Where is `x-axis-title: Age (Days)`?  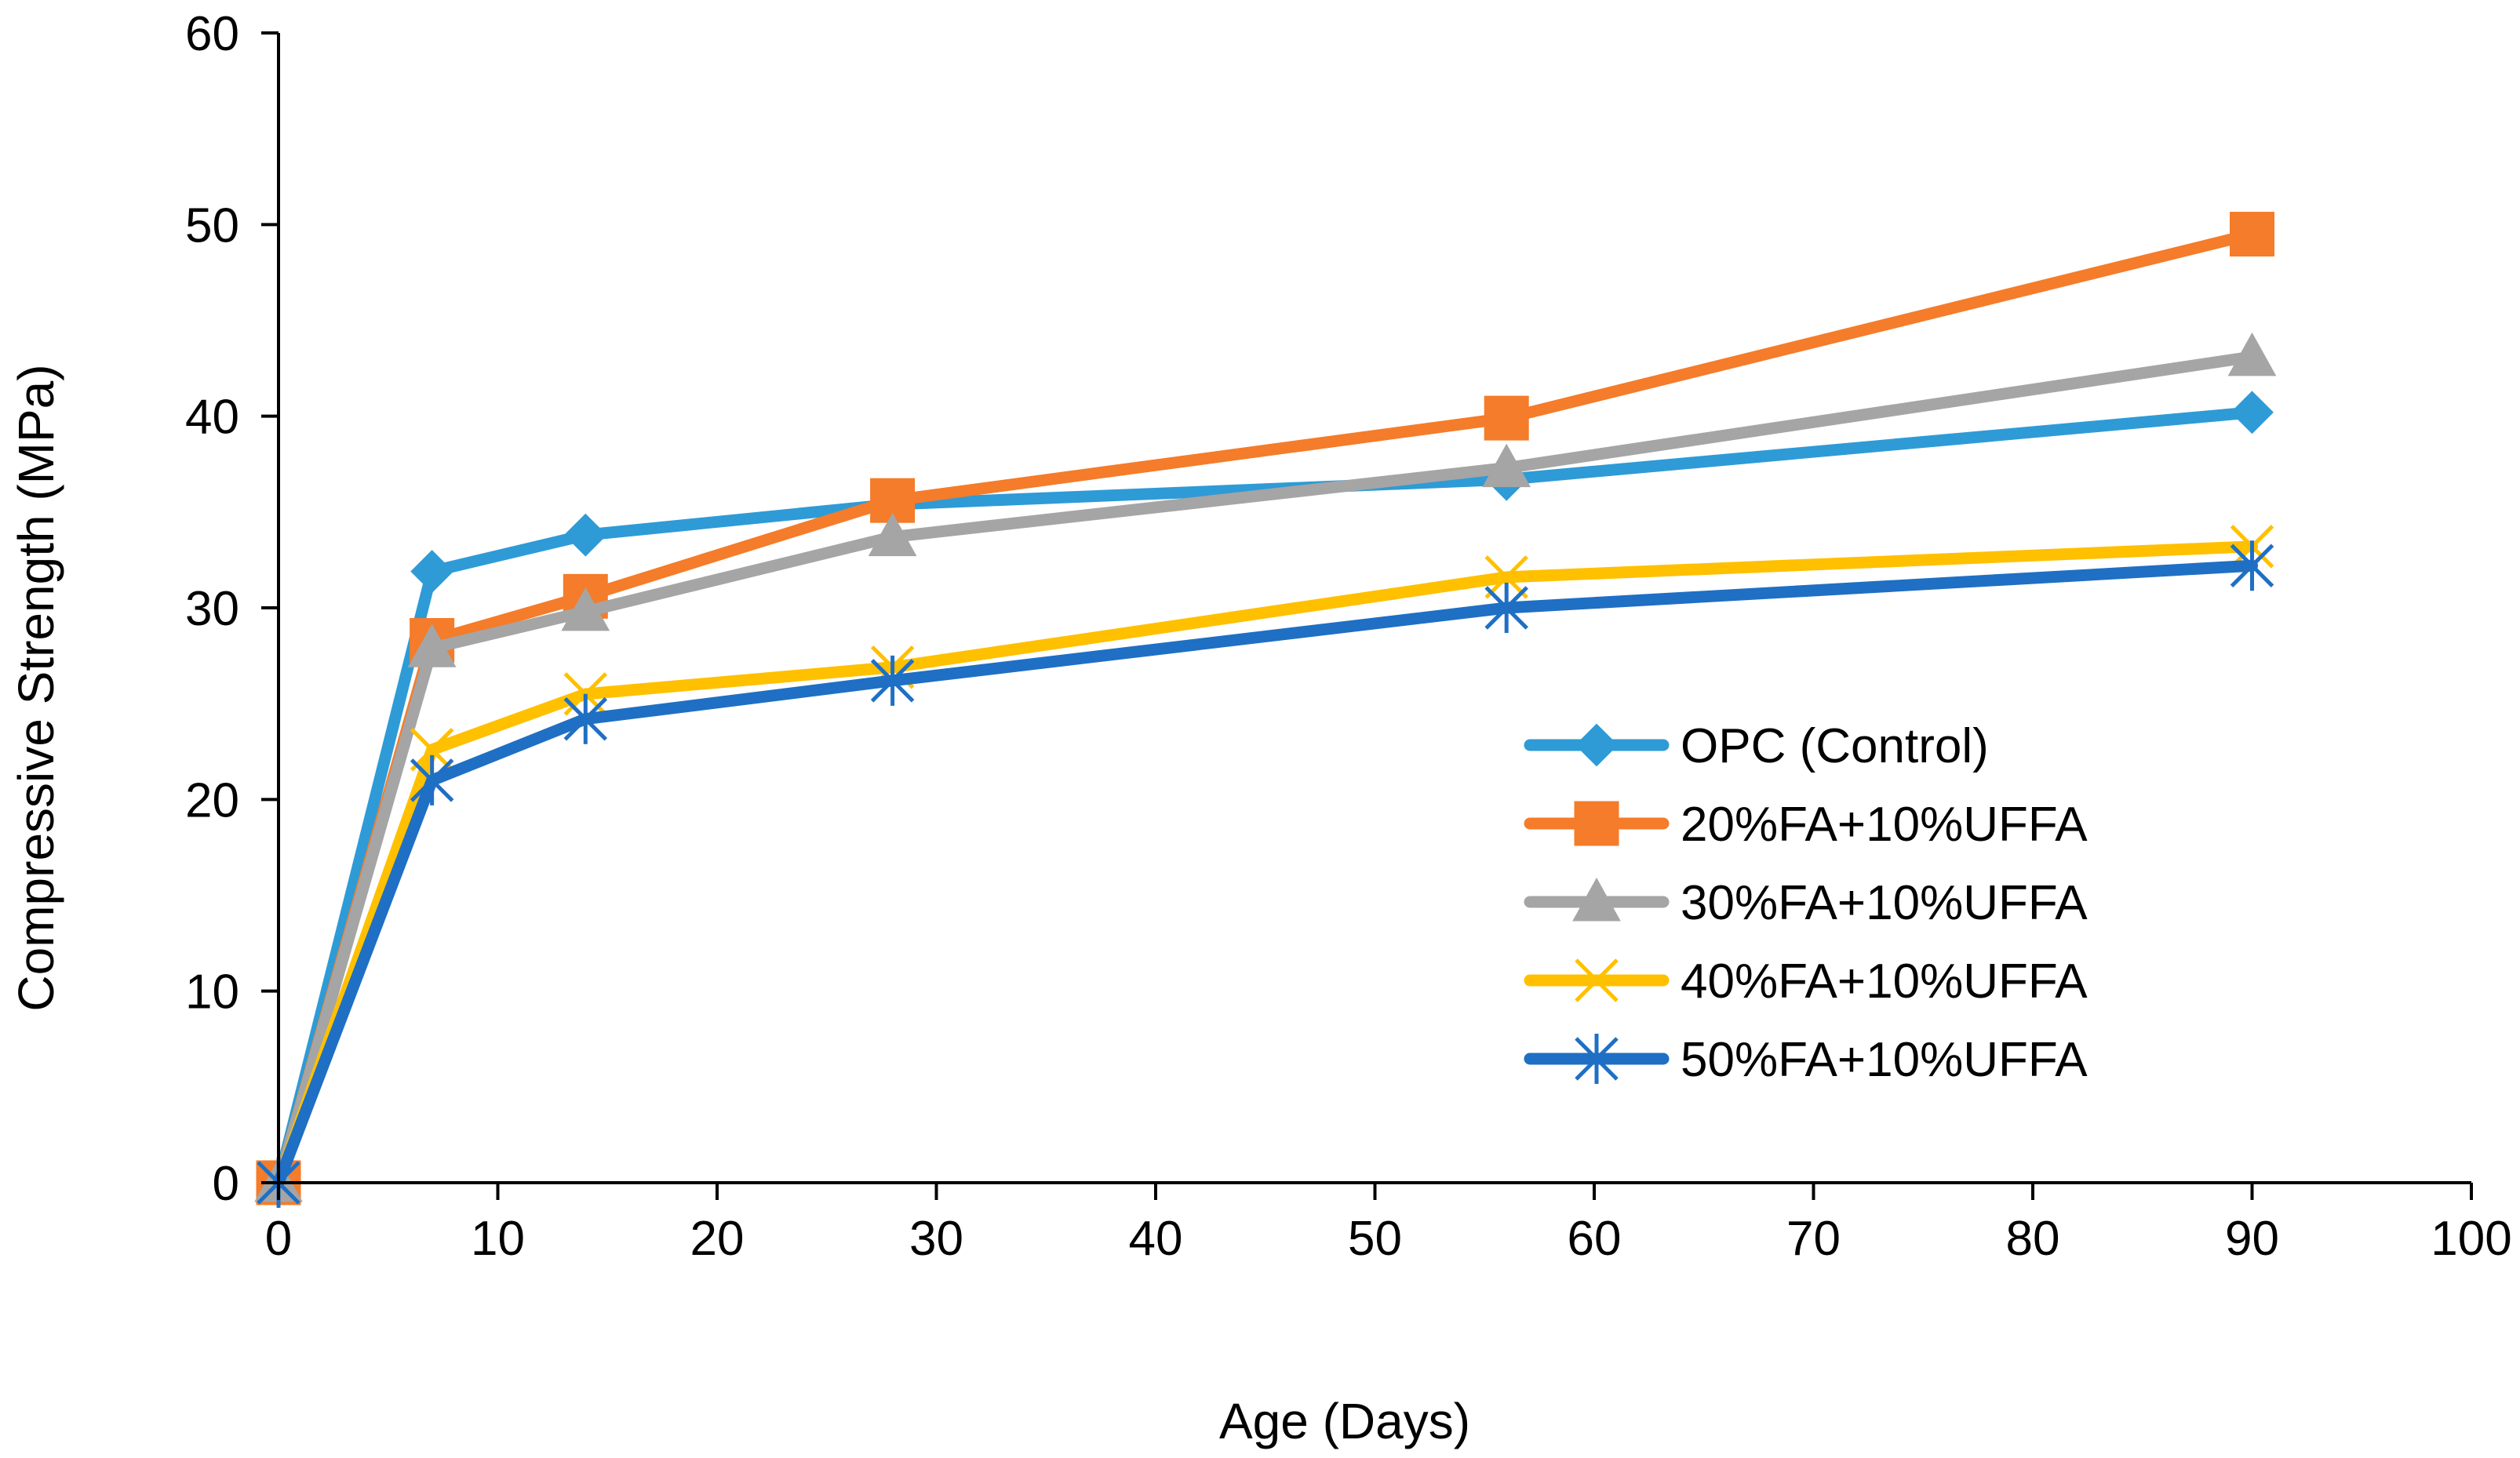
x-axis-title: Age (Days) is located at coordinates (1344, 1421).